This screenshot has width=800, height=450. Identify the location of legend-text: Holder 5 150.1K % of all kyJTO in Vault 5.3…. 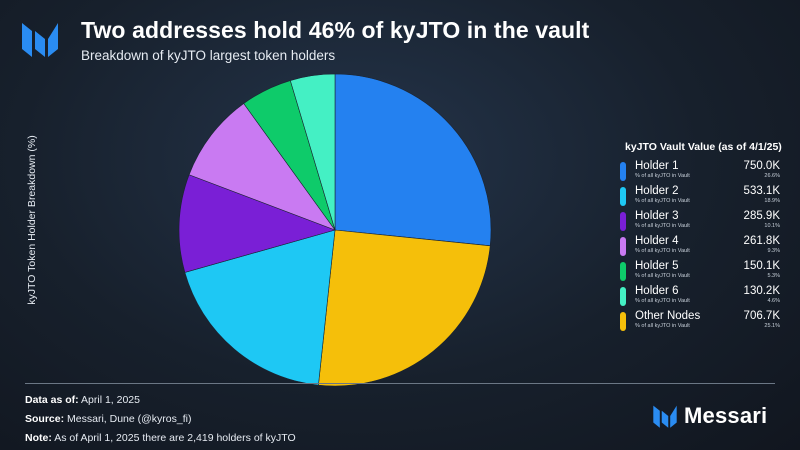
(707, 270).